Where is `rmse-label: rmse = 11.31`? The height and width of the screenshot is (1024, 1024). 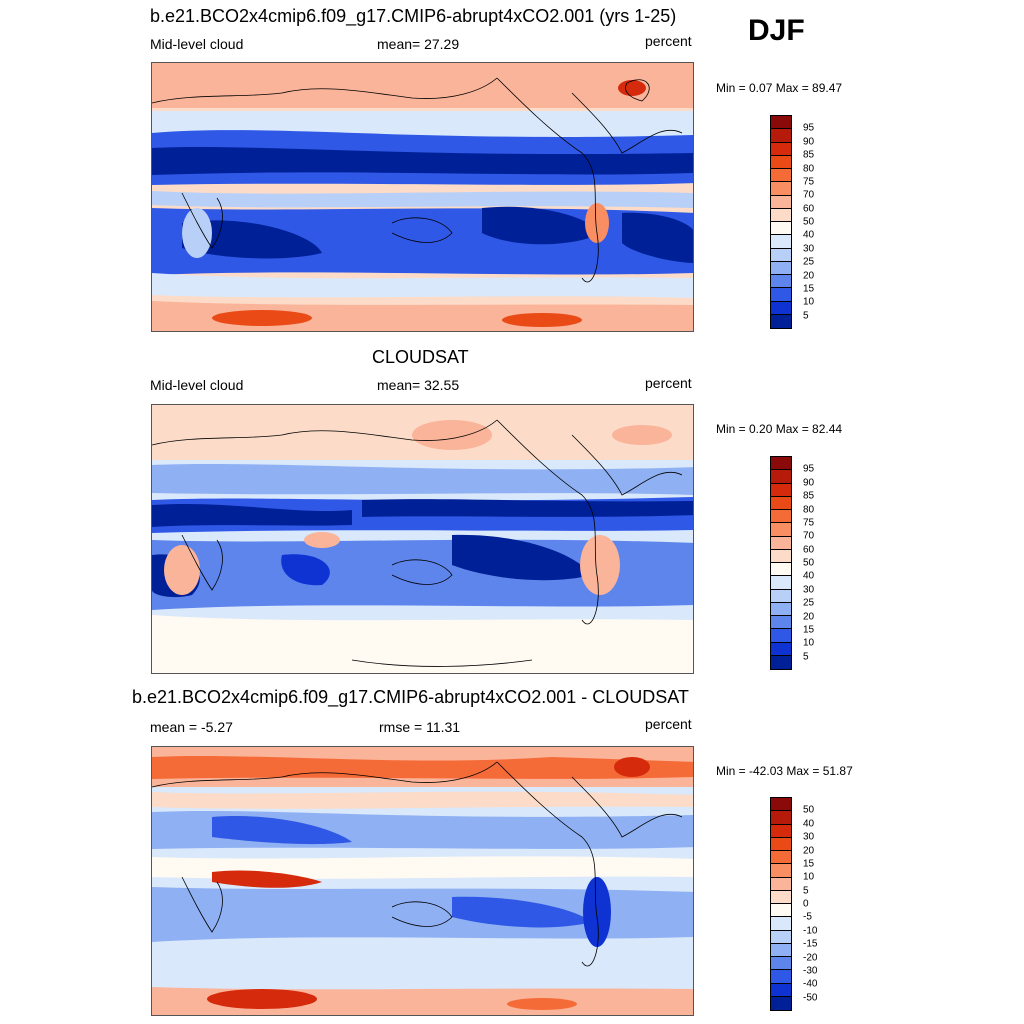
rmse-label: rmse = 11.31 is located at coordinates (420, 727).